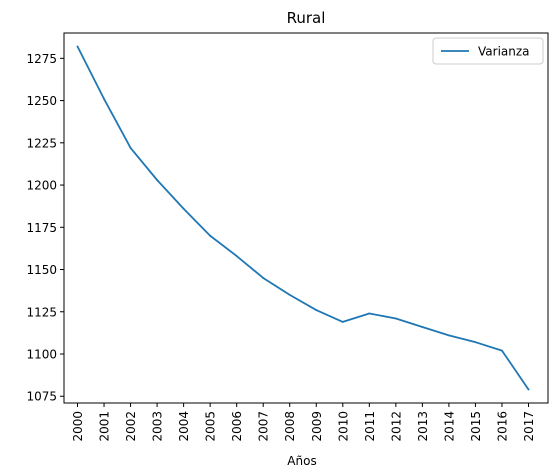  Describe the element at coordinates (158, 426) in the screenshot. I see `x-tick-label: 2003` at that location.